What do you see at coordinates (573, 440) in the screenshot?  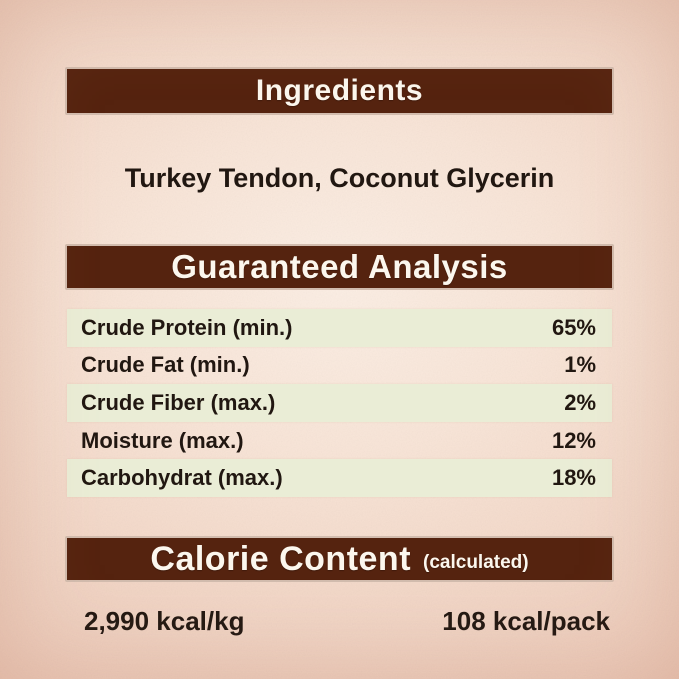 I see `nutrient-value: 12%` at bounding box center [573, 440].